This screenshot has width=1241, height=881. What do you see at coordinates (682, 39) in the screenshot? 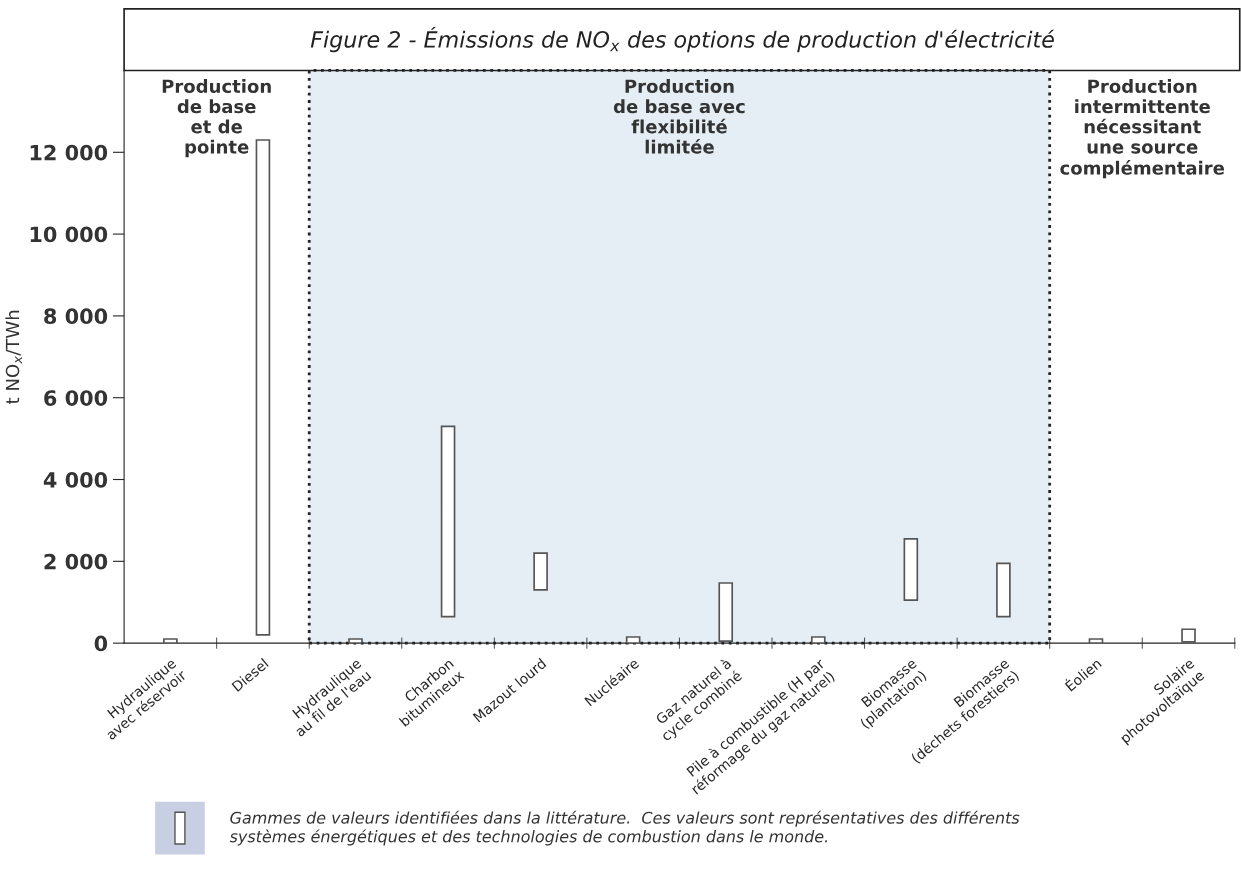
I see `chart-title: Figure 2 - Émissions de NO$_{x}$ des options de production d'électricité` at bounding box center [682, 39].